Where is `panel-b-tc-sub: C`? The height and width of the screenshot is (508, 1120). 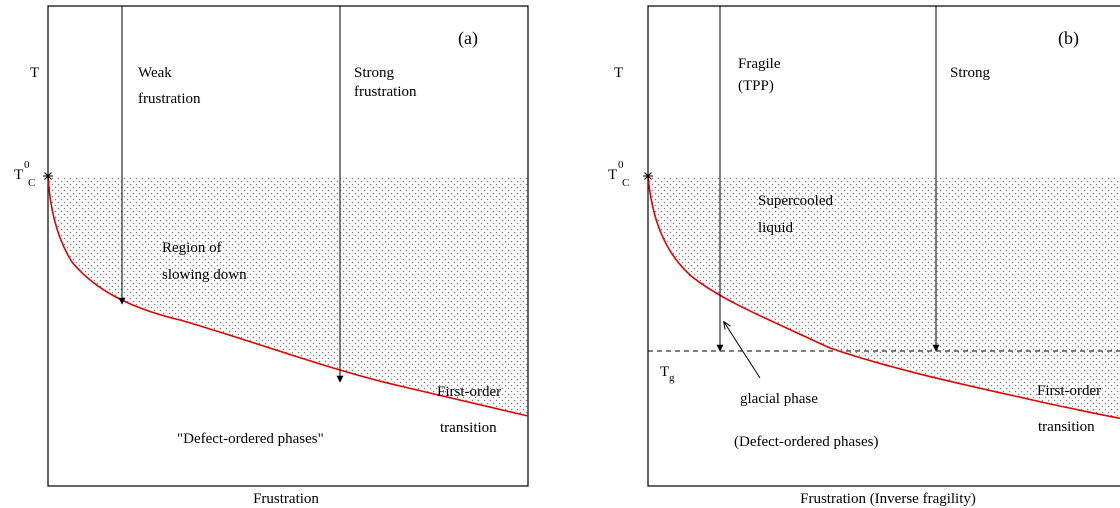 panel-b-tc-sub: C is located at coordinates (625, 183).